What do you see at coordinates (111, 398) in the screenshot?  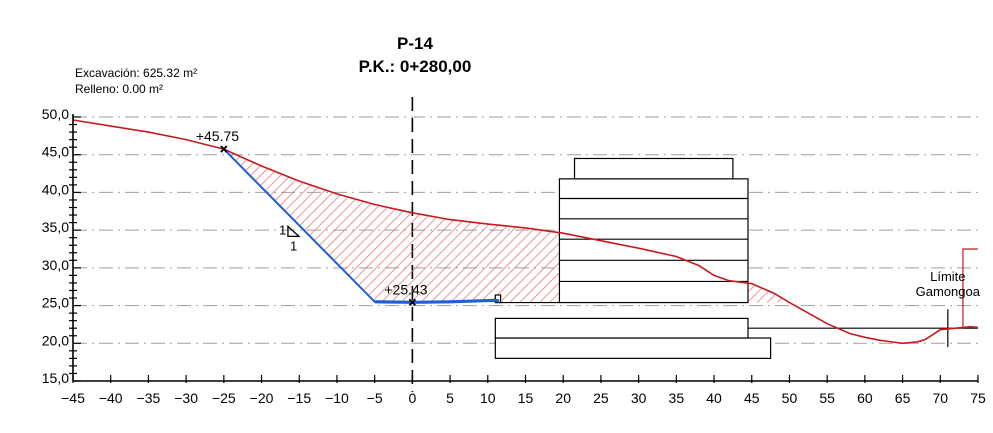 I see `x-tick-label: −40` at bounding box center [111, 398].